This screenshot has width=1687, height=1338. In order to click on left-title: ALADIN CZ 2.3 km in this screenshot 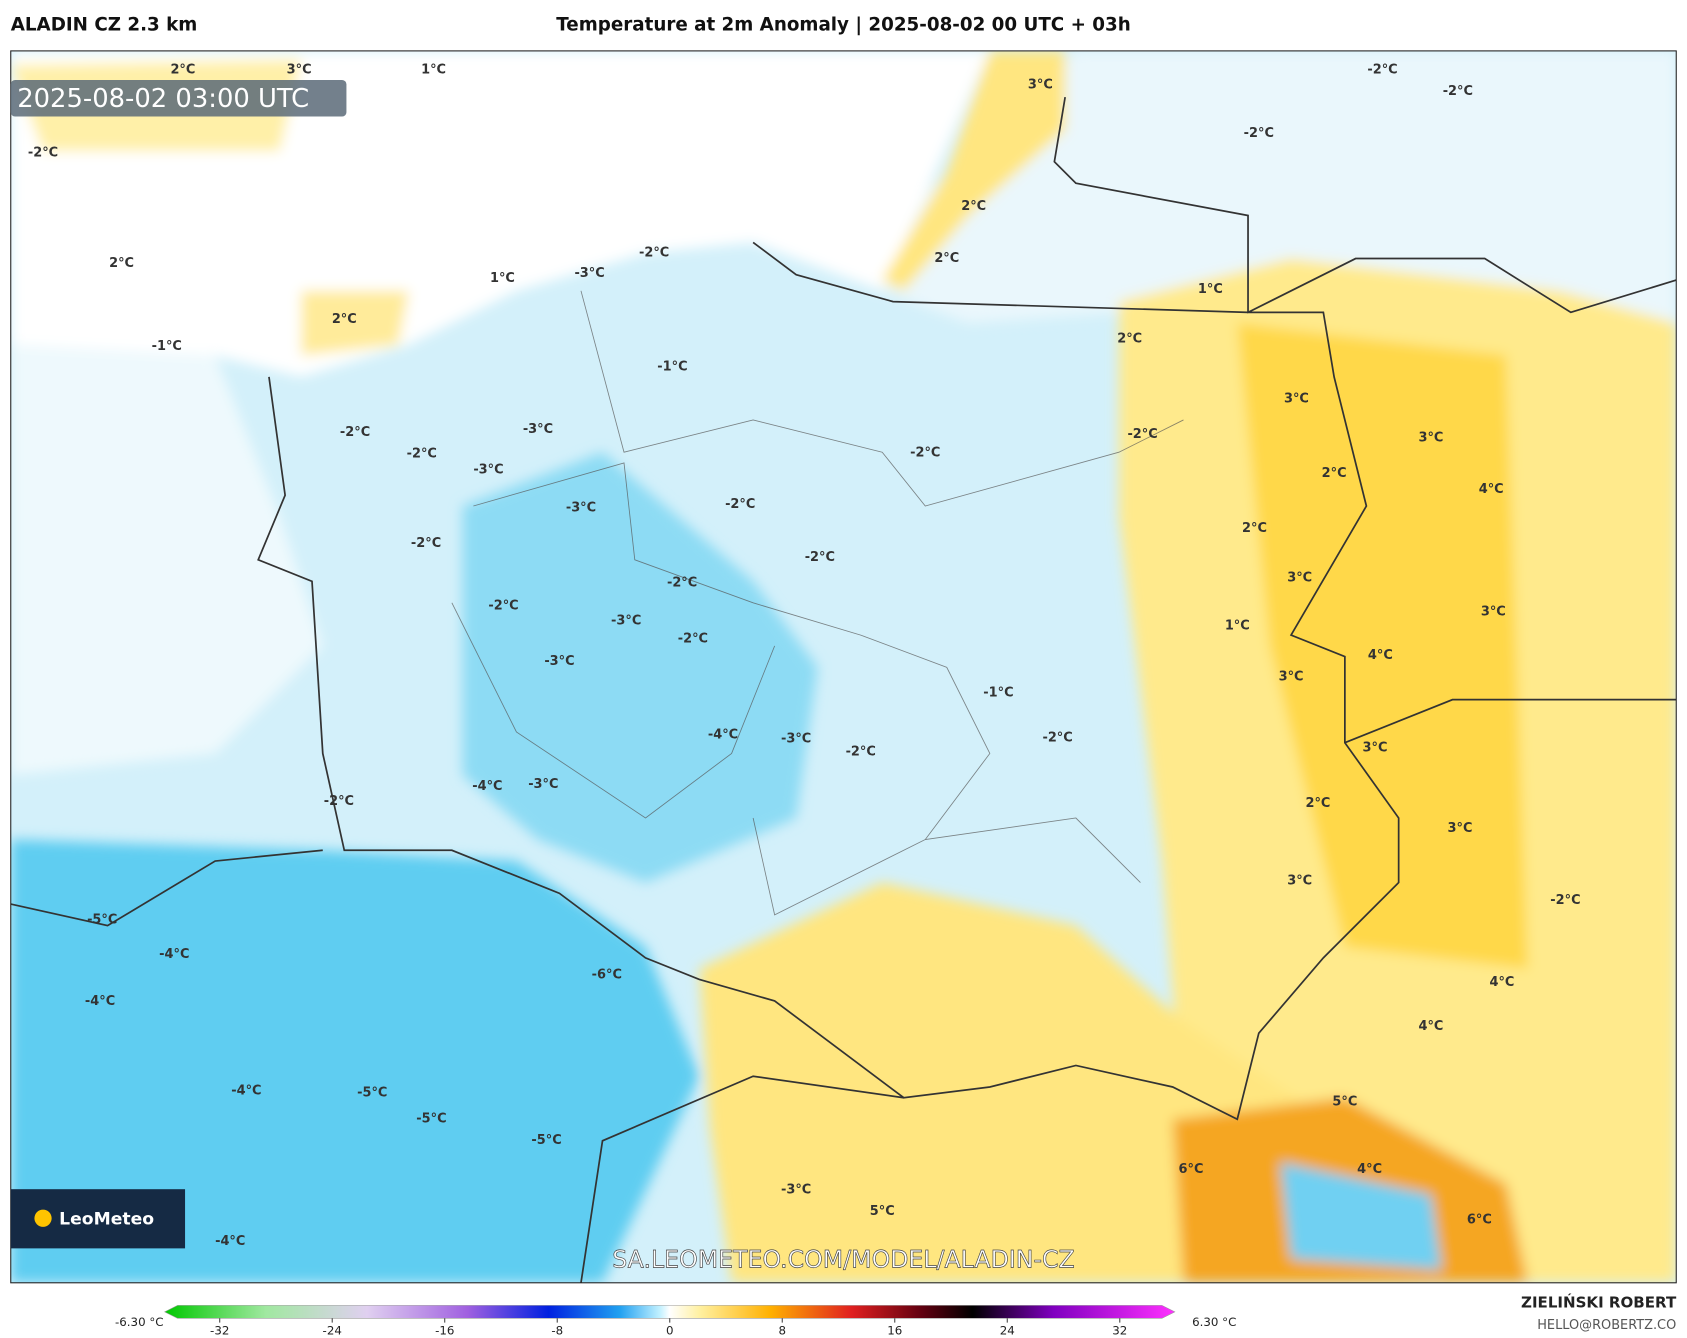, I will do `click(104, 24)`.